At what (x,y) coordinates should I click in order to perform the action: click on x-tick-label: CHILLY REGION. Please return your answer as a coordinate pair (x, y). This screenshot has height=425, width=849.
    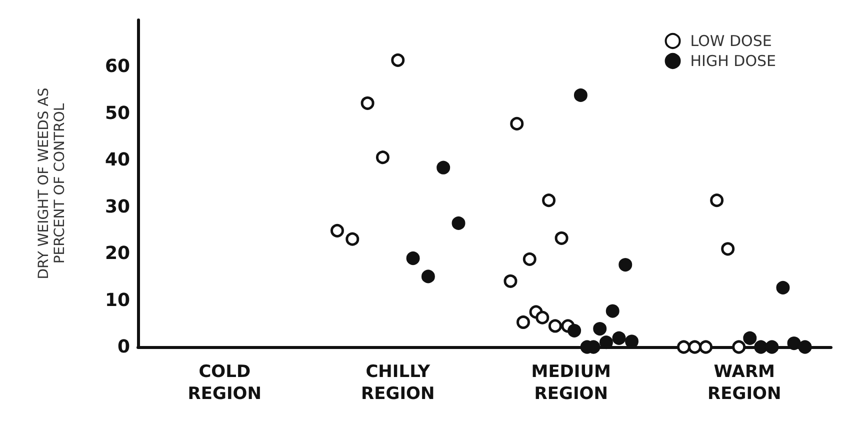
    Looking at the image, I should click on (398, 383).